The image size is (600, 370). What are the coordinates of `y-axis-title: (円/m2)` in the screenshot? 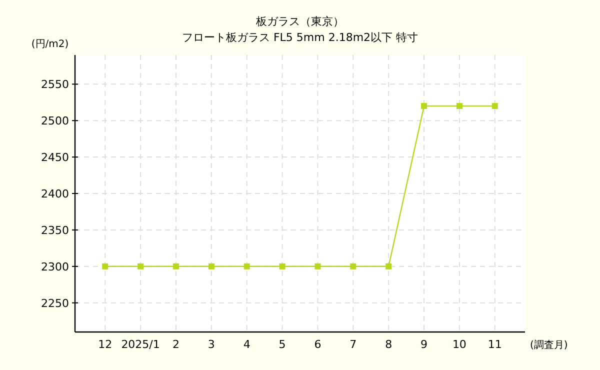 It's located at (50, 44).